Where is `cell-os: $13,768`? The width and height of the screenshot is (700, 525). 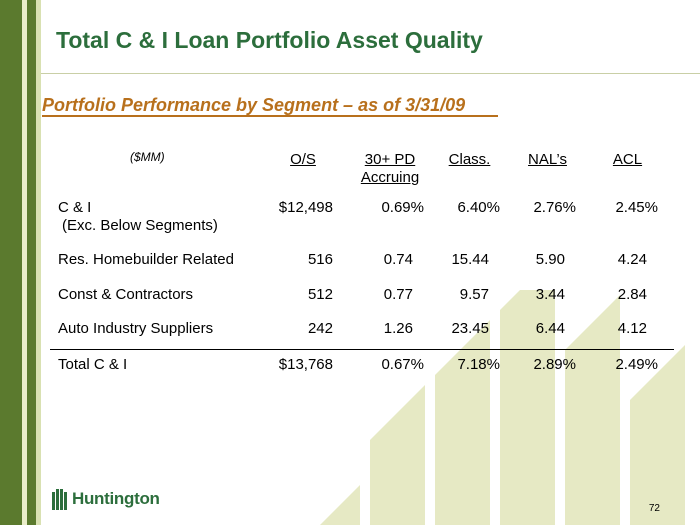
cell-os: $13,768 is located at coordinates (305, 364).